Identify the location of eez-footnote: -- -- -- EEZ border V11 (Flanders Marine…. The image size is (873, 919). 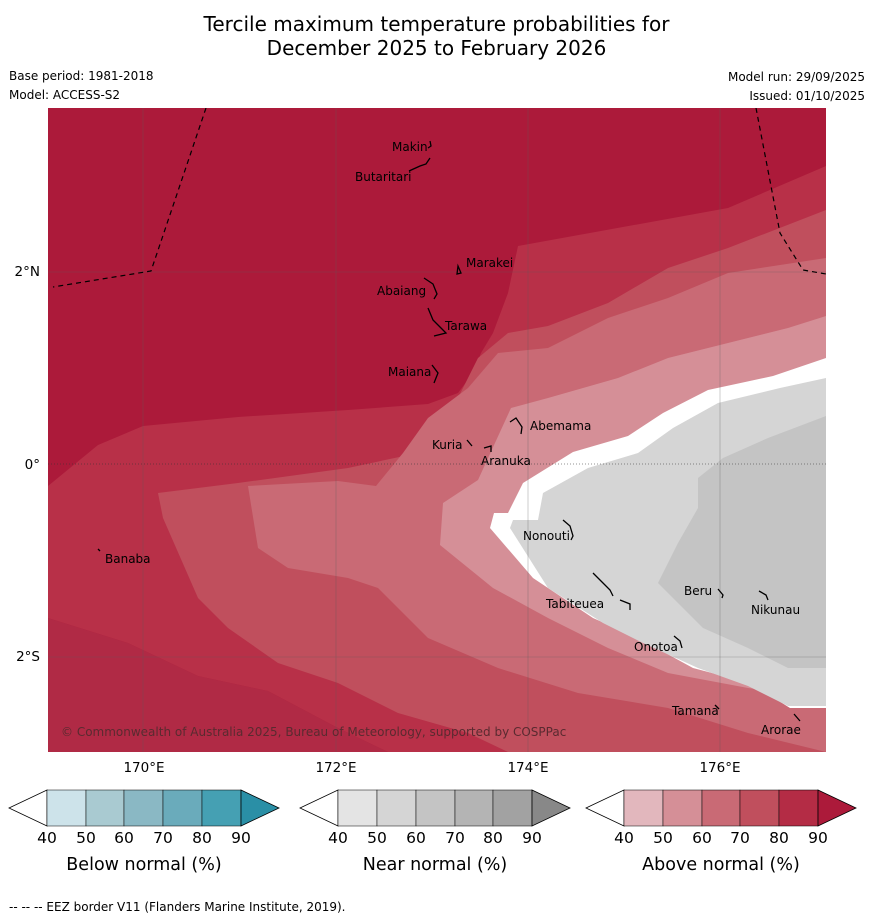
(177, 907).